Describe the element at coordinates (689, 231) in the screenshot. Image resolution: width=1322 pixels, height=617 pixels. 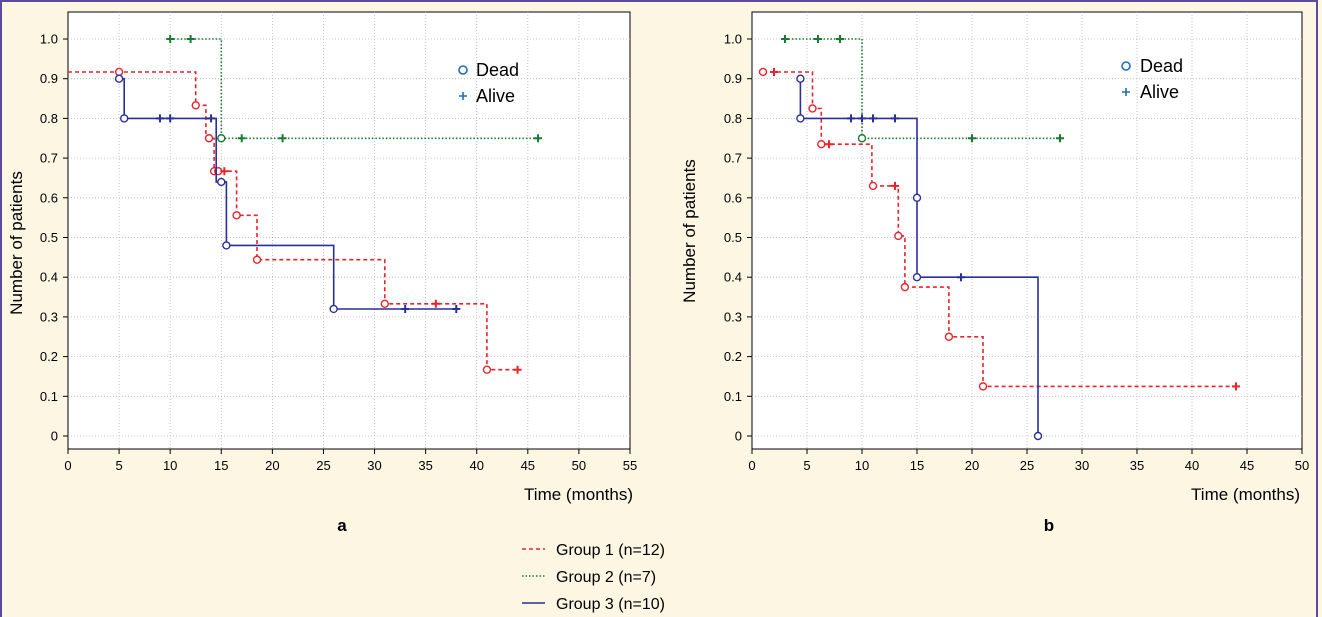
I see `panel-b-ylabel: Number of patients` at that location.